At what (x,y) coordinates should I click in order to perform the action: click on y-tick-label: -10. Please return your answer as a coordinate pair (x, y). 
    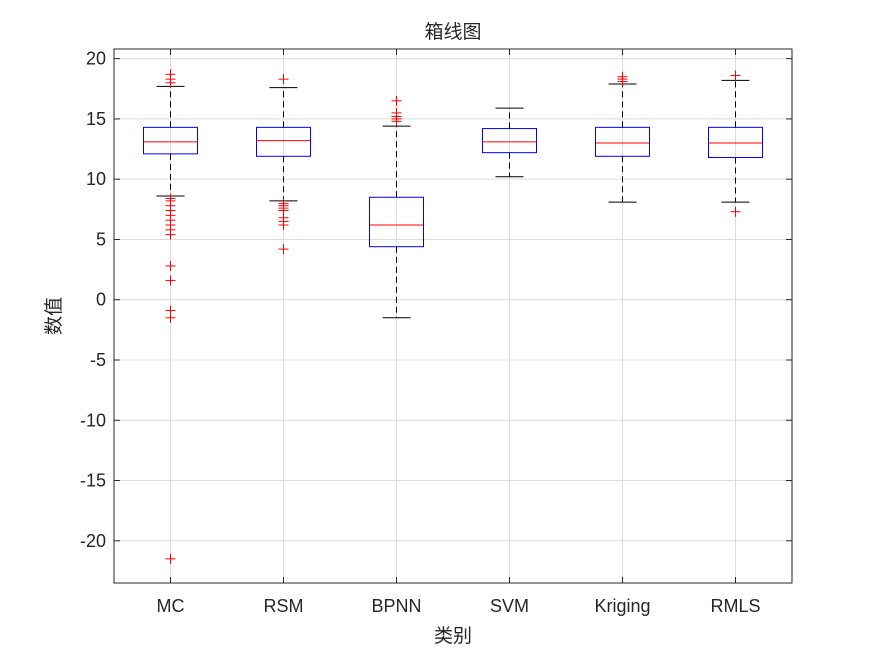
    Looking at the image, I should click on (93, 420).